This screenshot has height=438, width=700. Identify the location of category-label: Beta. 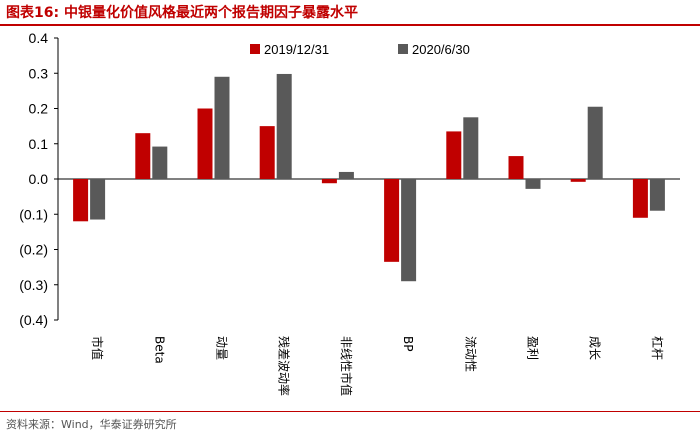
(159, 350).